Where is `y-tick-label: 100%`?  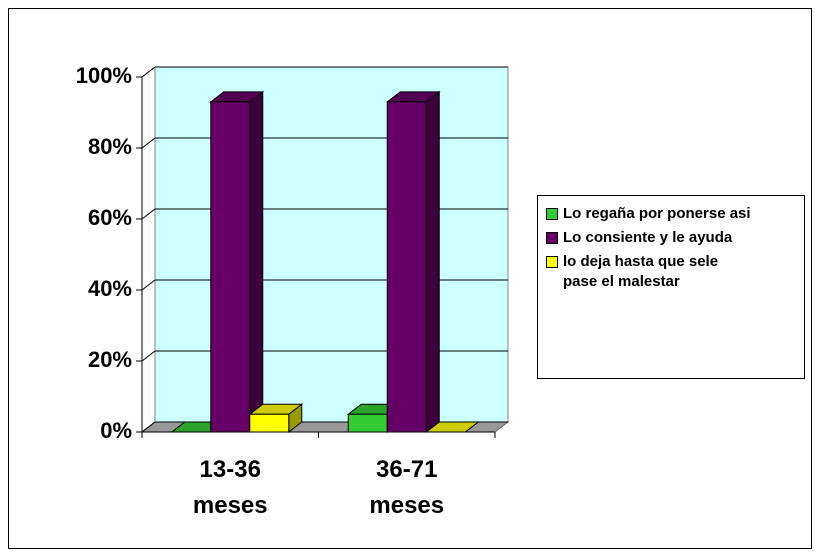
y-tick-label: 100% is located at coordinates (104, 75).